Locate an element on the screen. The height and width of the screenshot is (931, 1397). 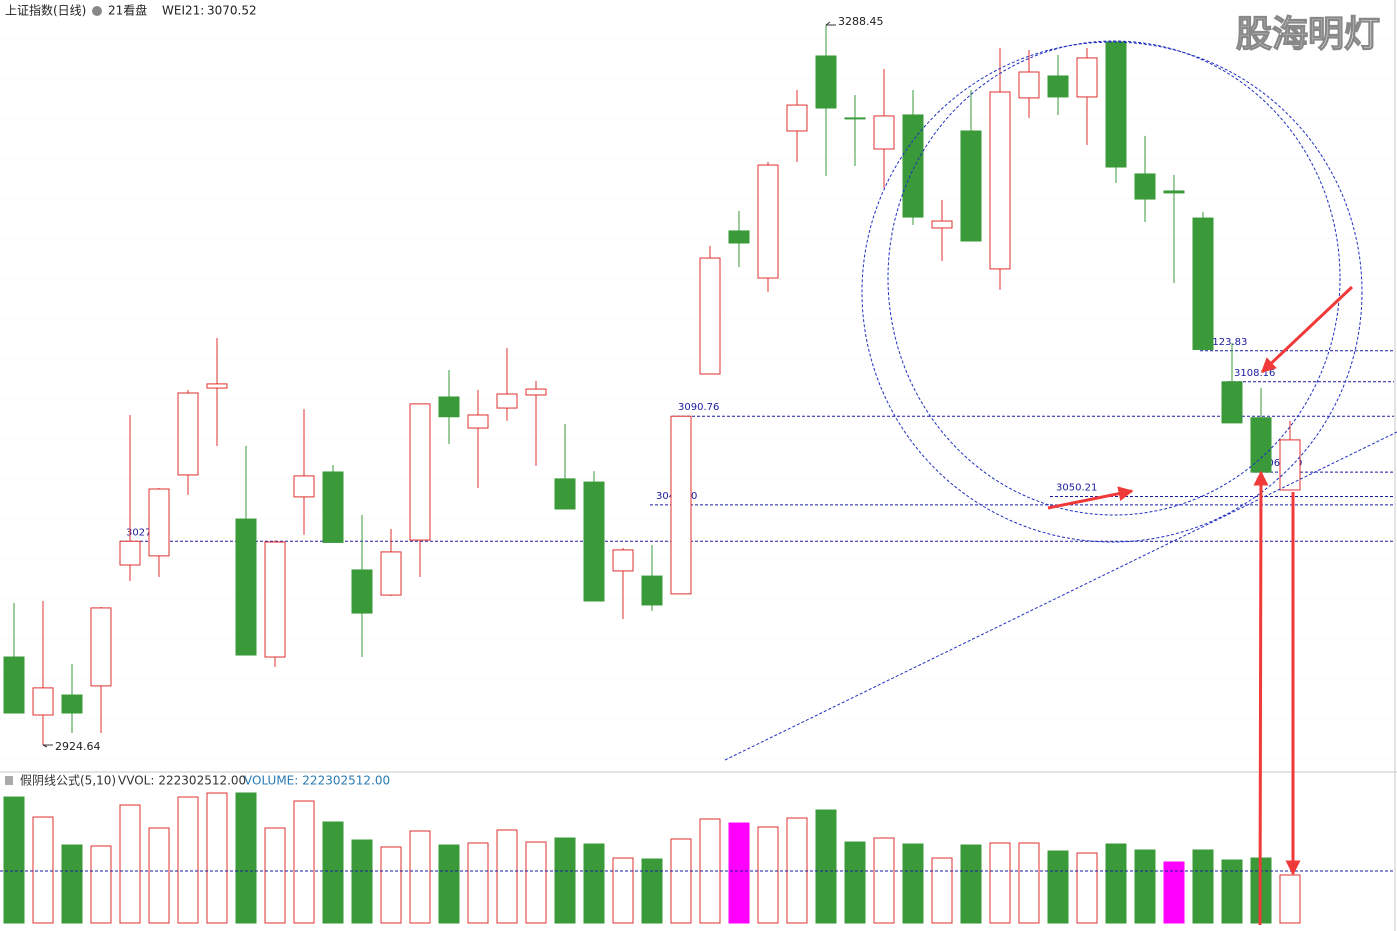
subtitle: 21看盘 is located at coordinates (127, 10).